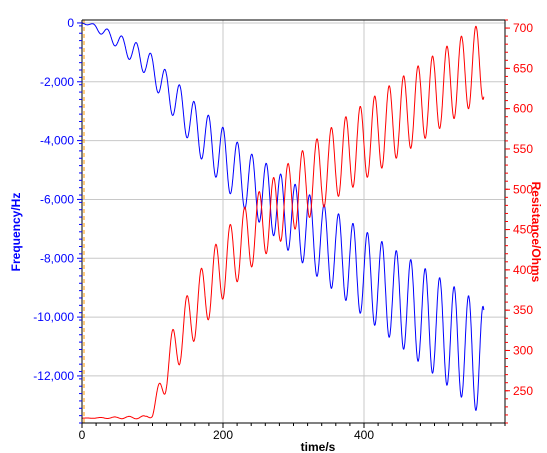  I want to click on left-axis-tick-label: -8,000, so click(57, 258).